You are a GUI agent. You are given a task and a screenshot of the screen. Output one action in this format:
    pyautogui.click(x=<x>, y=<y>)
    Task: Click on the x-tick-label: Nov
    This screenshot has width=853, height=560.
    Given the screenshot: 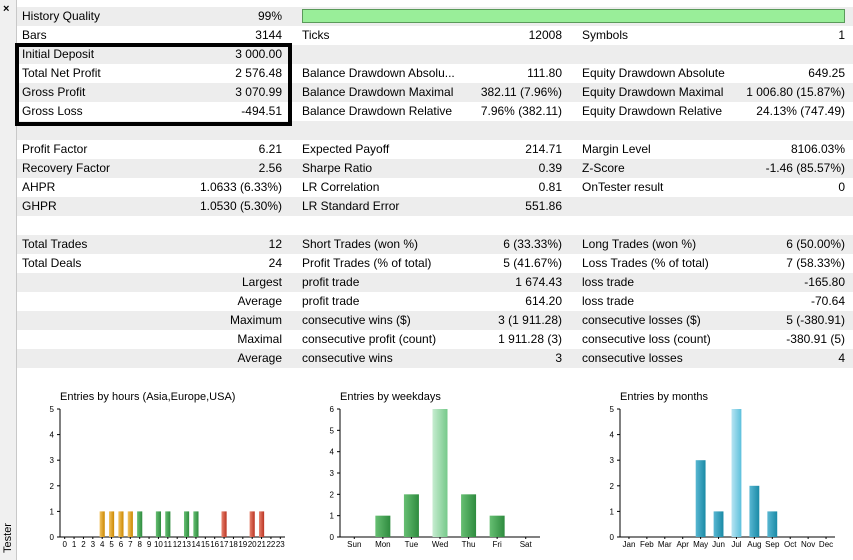 What is the action you would take?
    pyautogui.click(x=808, y=544)
    